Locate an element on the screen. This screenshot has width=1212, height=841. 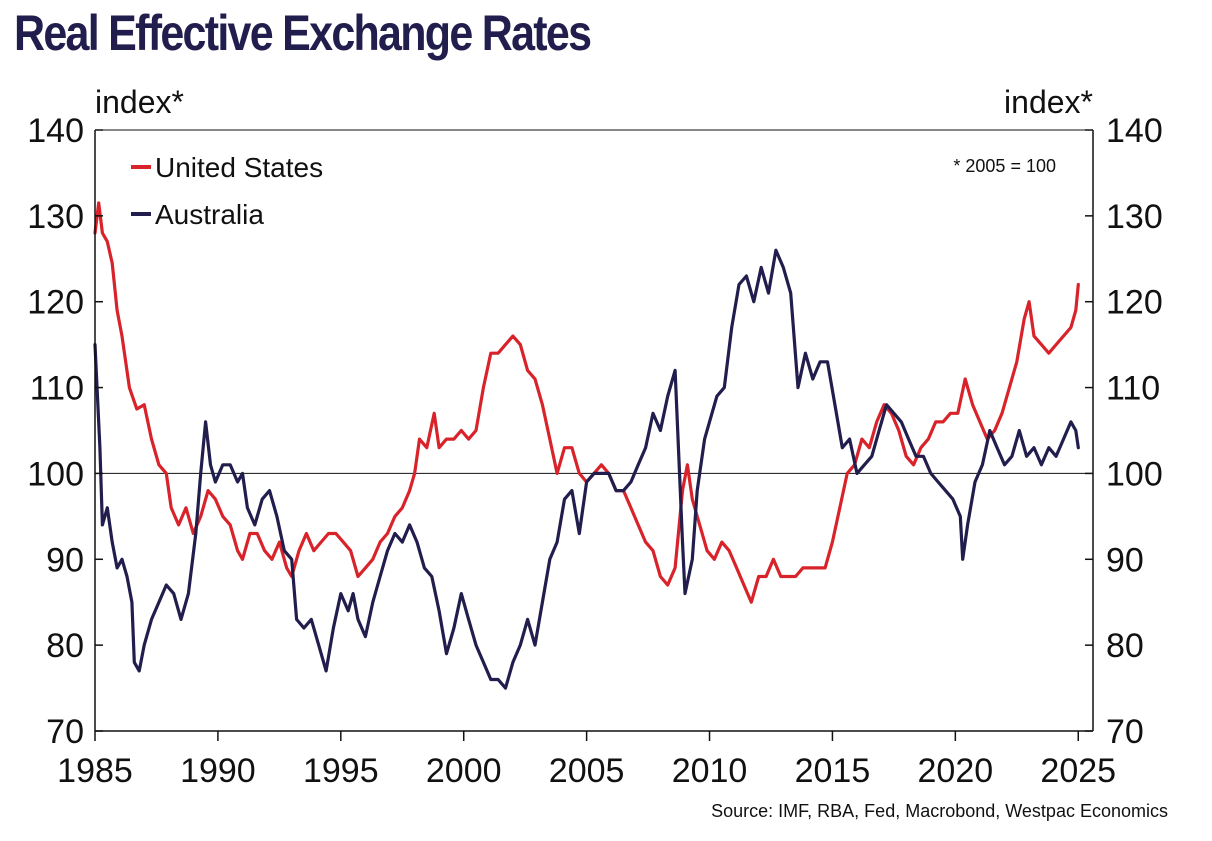
y-tick-label-left-140: 140 is located at coordinates (55, 131).